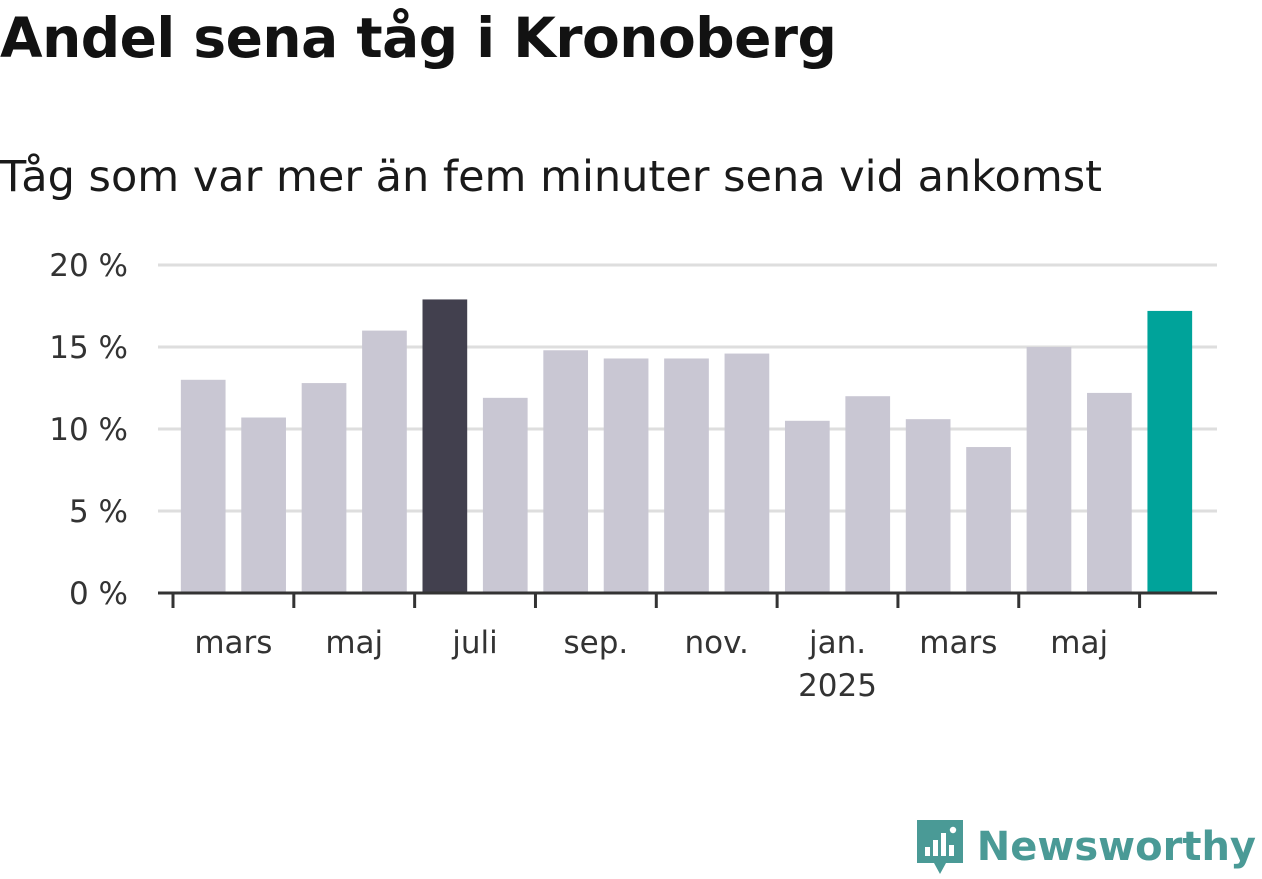 Image resolution: width=1262 pixels, height=879 pixels. I want to click on x-tick-label: sep., so click(595, 643).